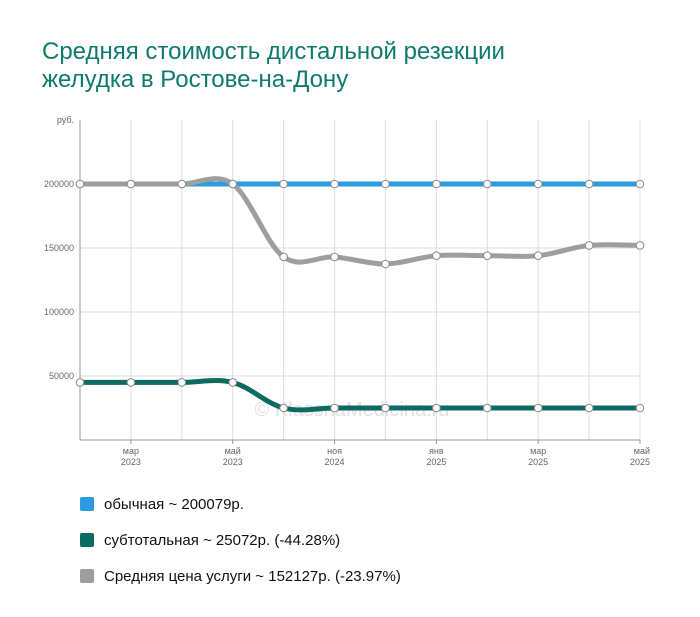 This screenshot has width=700, height=617. What do you see at coordinates (222, 540) in the screenshot?
I see `legend-label: субтотальная ~ 25072р. (-44.28%)` at bounding box center [222, 540].